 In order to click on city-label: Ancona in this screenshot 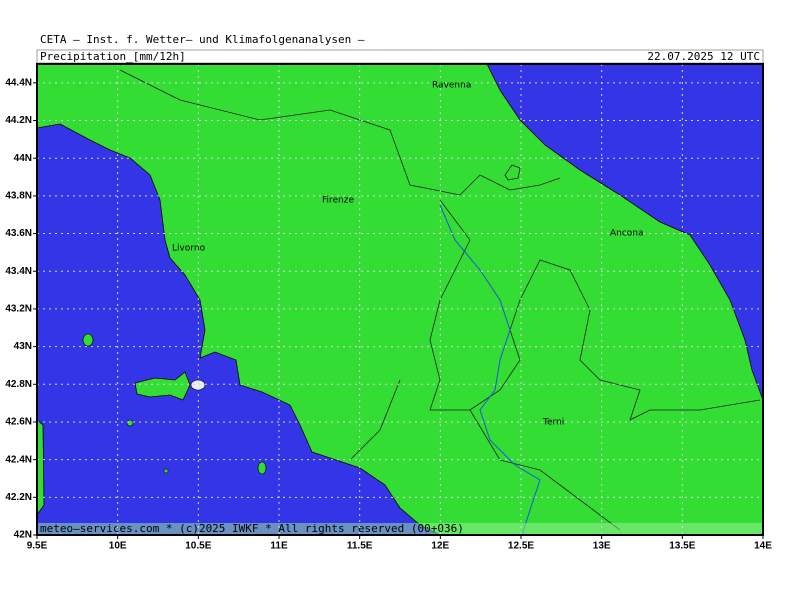, I will do `click(627, 234)`.